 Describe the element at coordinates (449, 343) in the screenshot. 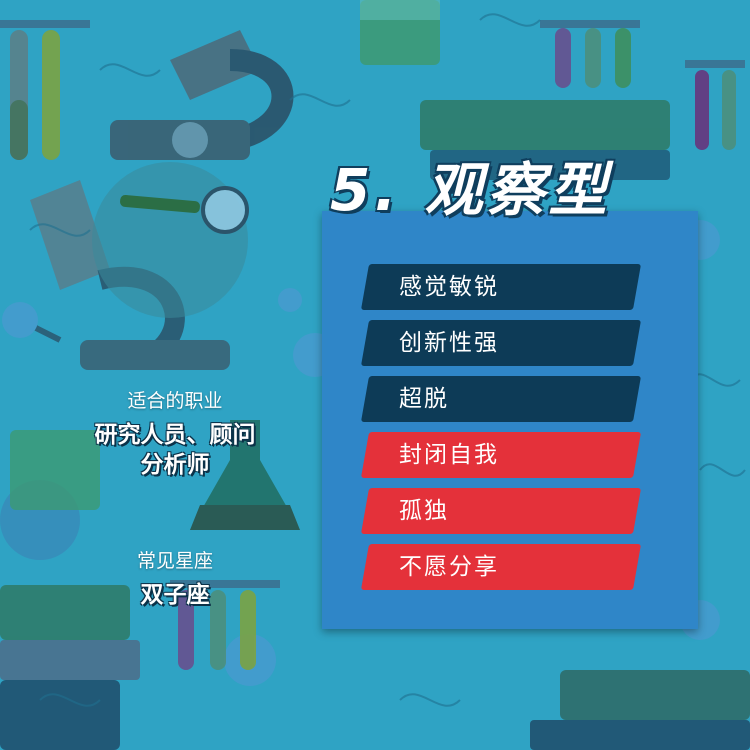

I see `trait-label: 创新性强` at that location.